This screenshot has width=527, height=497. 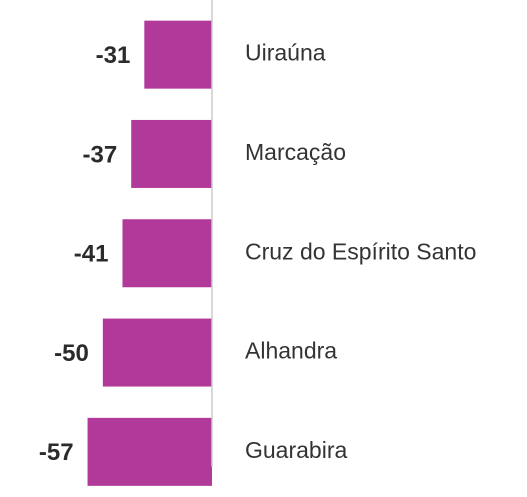 I want to click on value-label: -37, so click(x=100, y=154).